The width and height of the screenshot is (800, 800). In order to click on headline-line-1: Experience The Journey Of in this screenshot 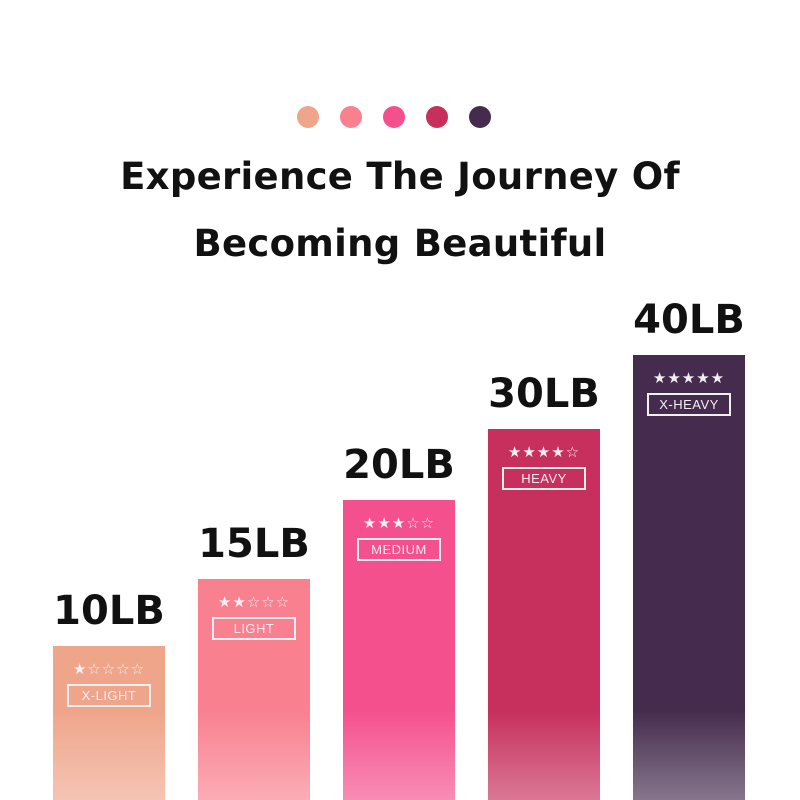, I will do `click(400, 176)`.